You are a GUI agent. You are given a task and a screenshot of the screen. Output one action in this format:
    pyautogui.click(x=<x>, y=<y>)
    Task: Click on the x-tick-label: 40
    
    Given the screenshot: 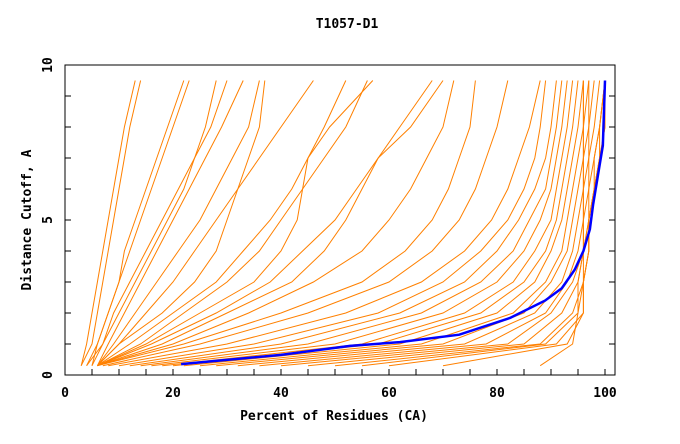 What is the action you would take?
    pyautogui.click(x=281, y=393)
    